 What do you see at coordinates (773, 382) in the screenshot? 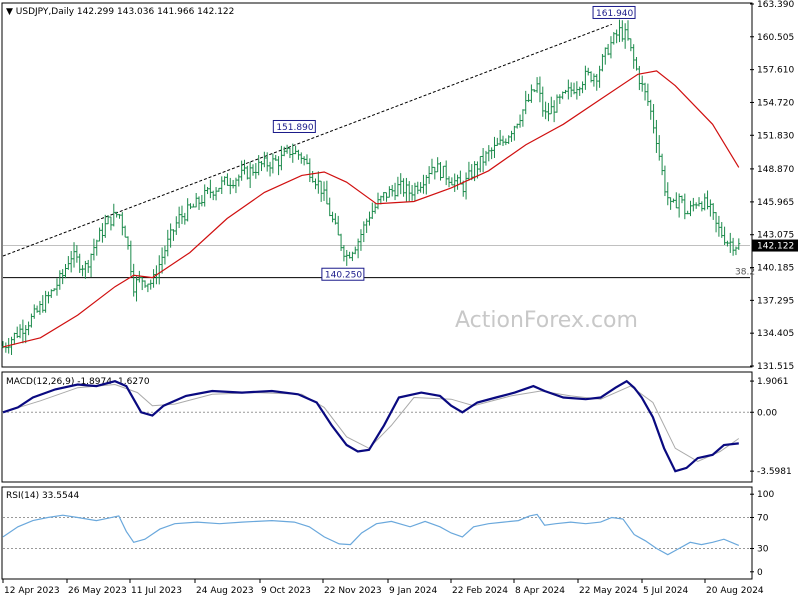
I see `macd-tick-label: 1.9061` at bounding box center [773, 382].